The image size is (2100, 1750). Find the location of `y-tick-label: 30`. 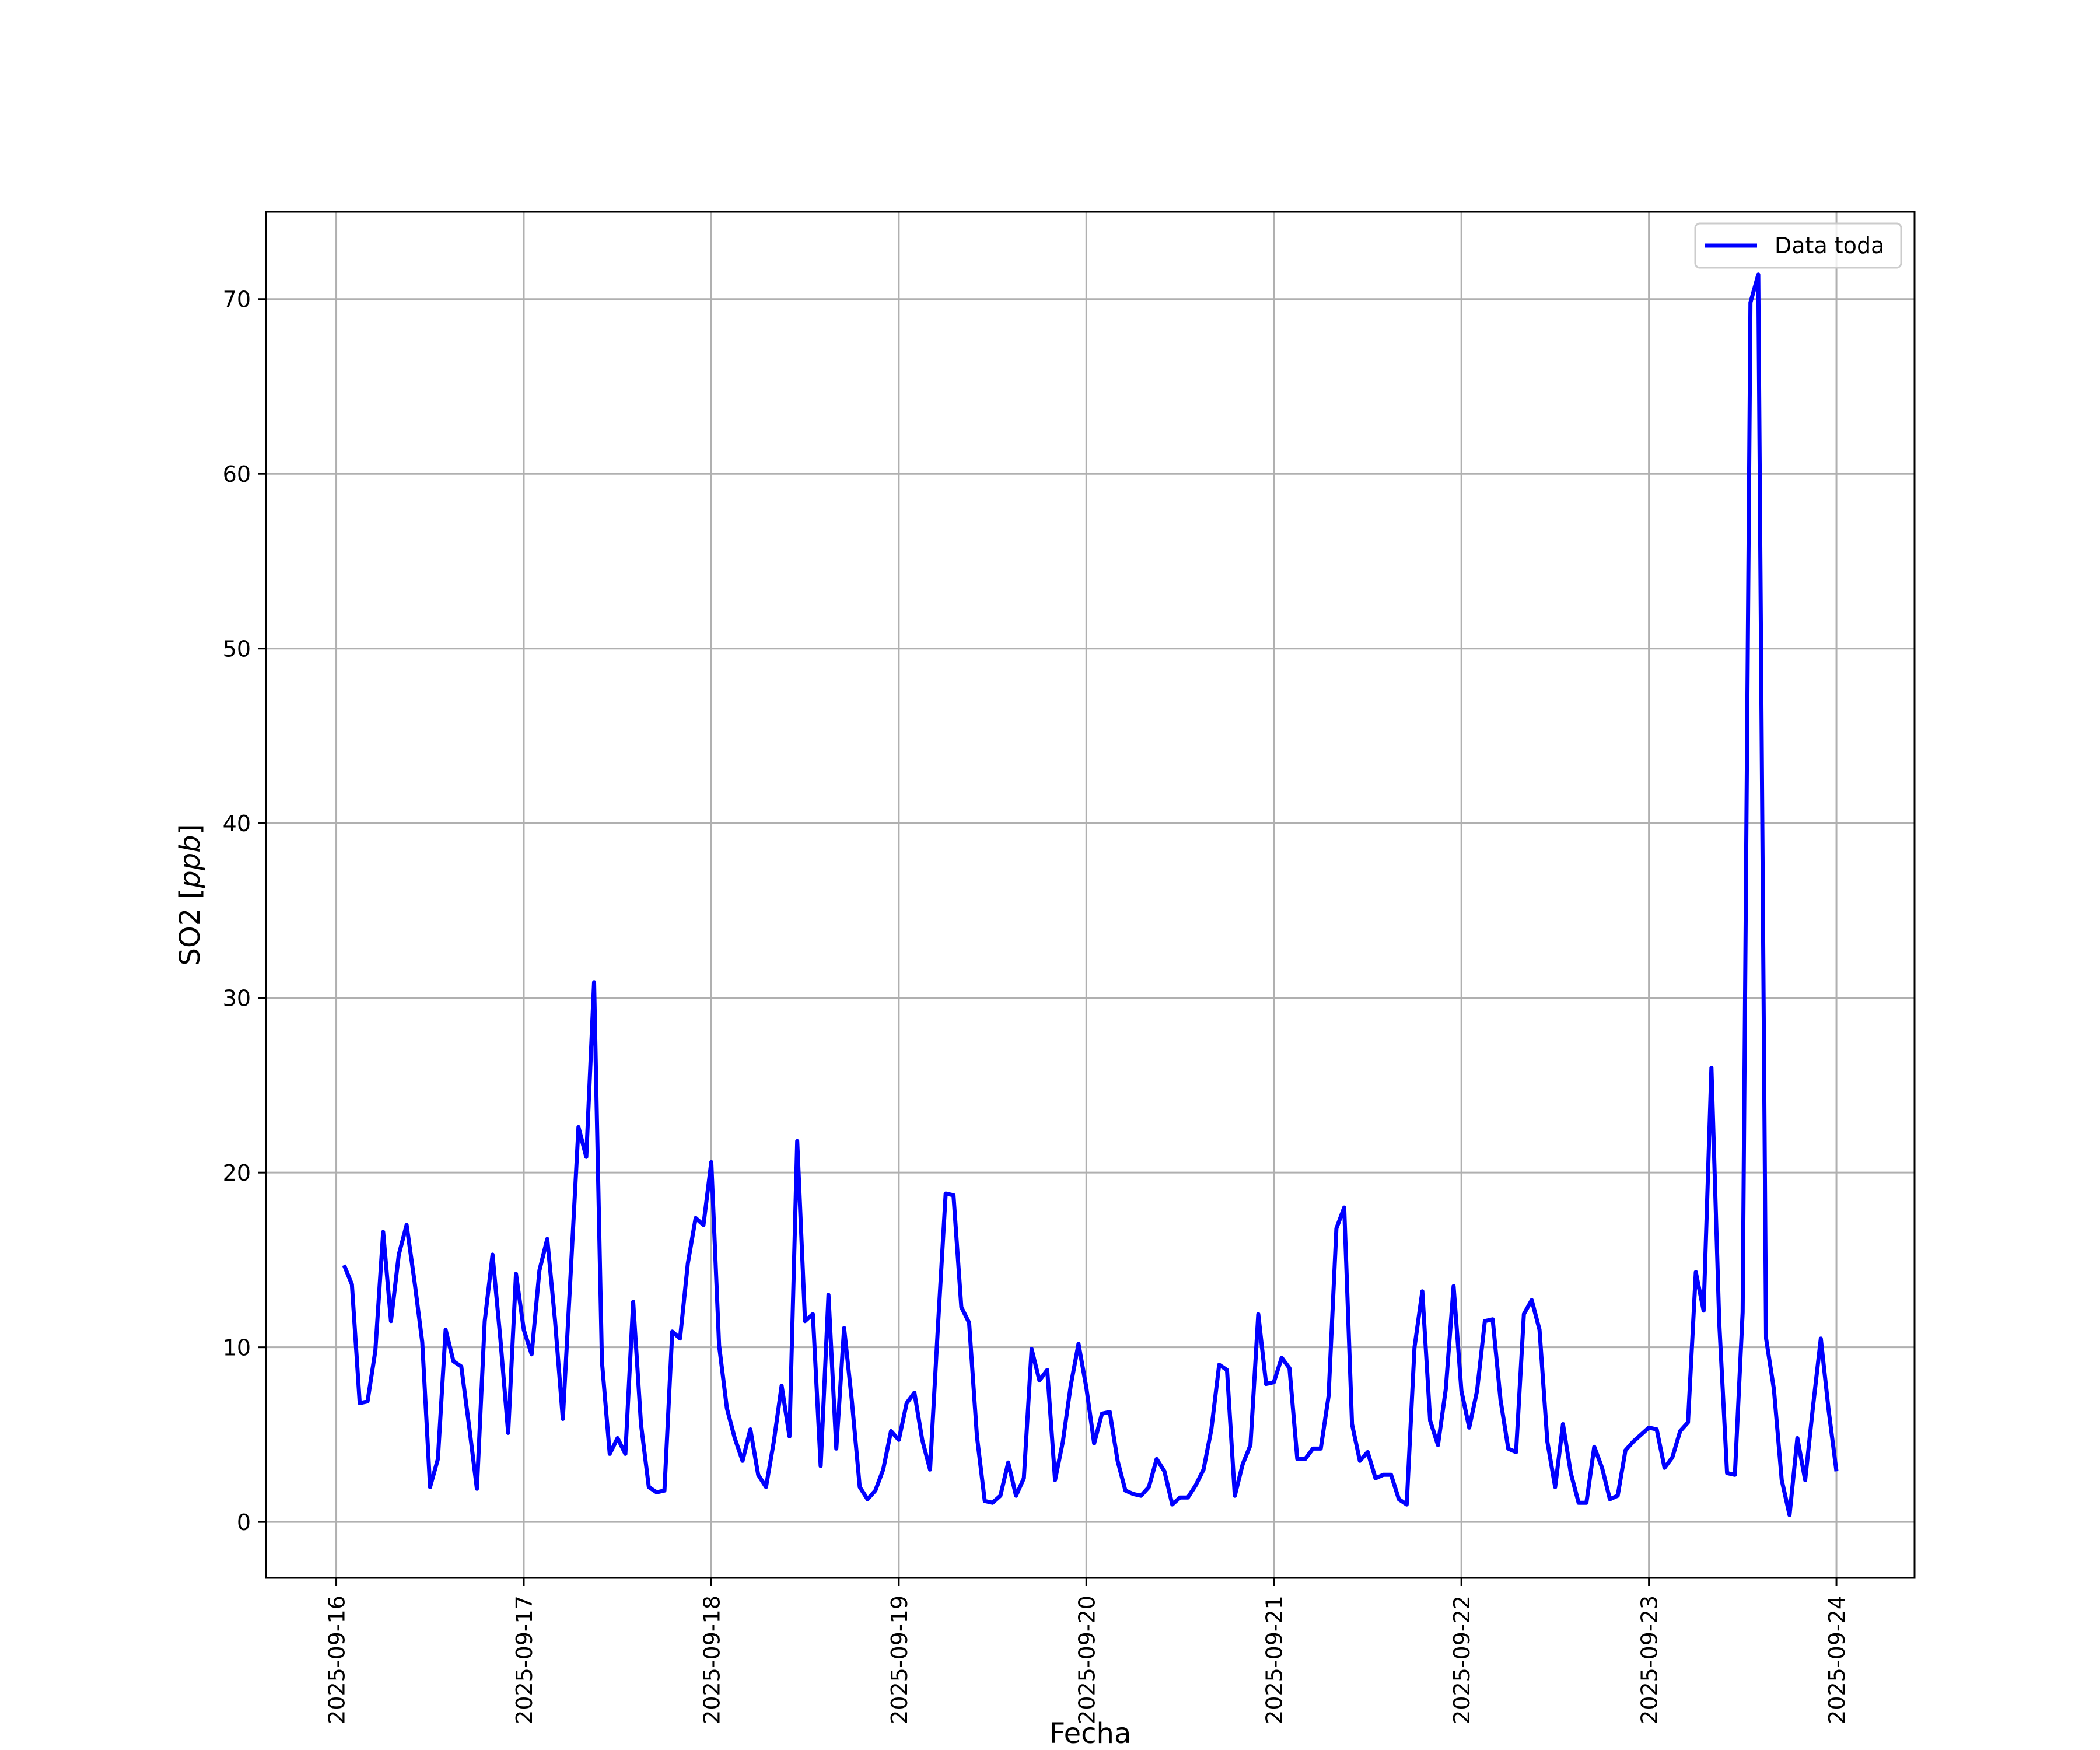

y-tick-label: 30 is located at coordinates (237, 999).